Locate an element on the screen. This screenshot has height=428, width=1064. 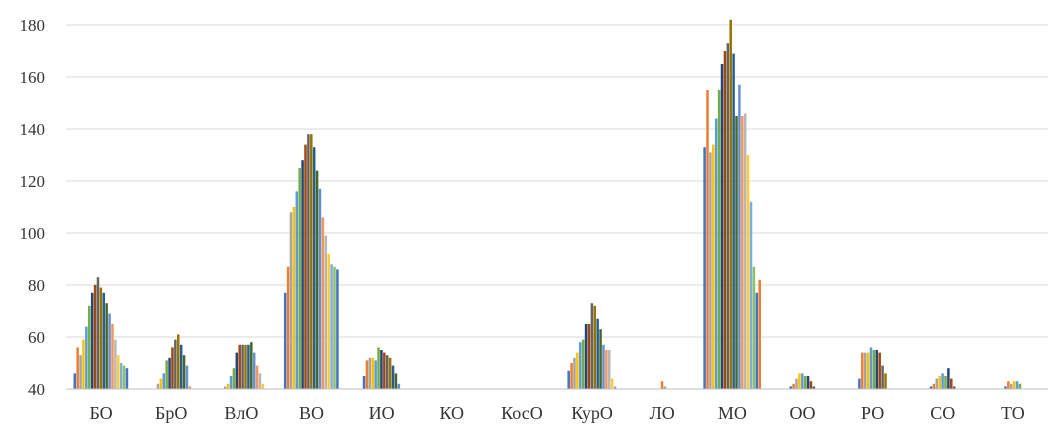
x-tick-label: БрО is located at coordinates (171, 413).